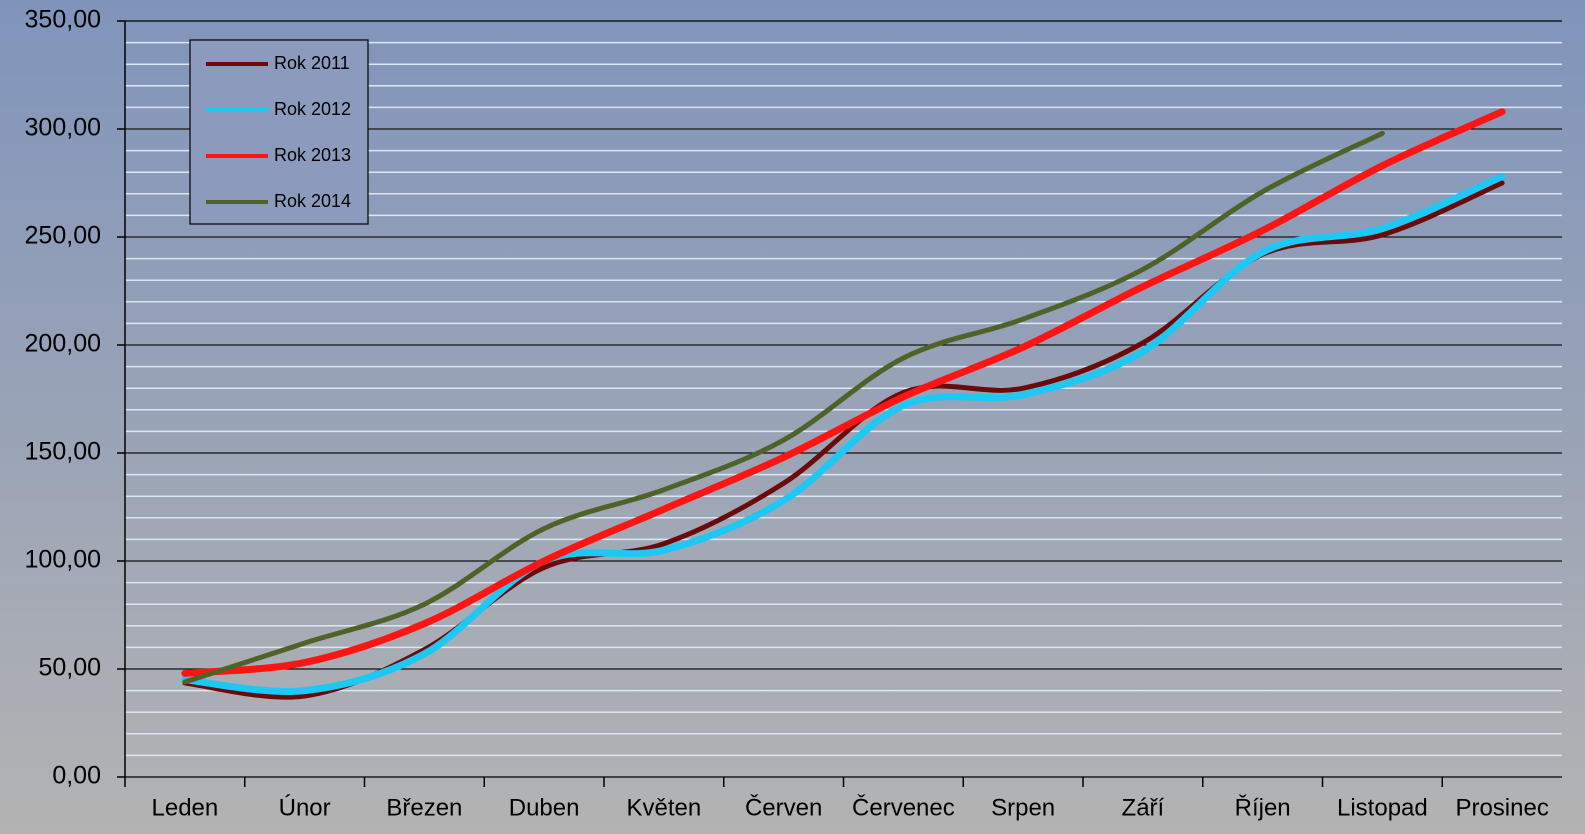  Describe the element at coordinates (1501, 807) in the screenshot. I see `x-tick-label: Prosinec` at that location.